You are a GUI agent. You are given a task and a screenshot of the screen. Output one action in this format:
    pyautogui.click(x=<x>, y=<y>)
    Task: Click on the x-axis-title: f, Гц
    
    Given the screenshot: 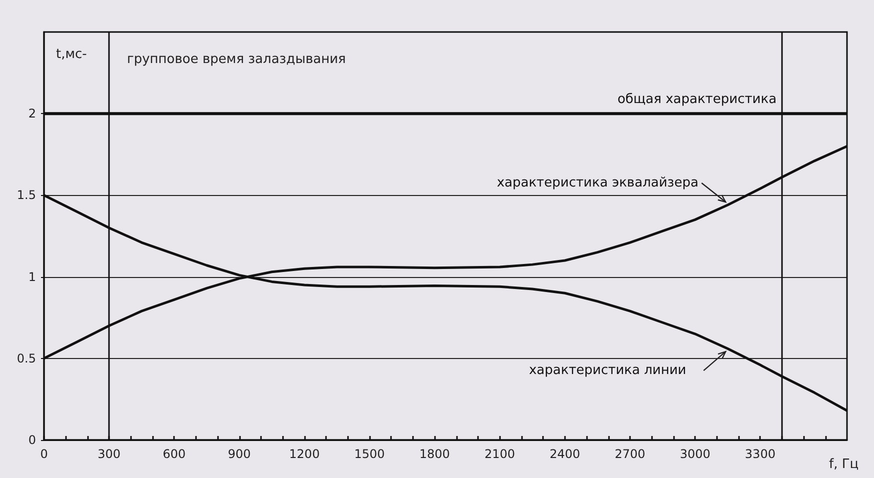 What is the action you would take?
    pyautogui.click(x=844, y=464)
    